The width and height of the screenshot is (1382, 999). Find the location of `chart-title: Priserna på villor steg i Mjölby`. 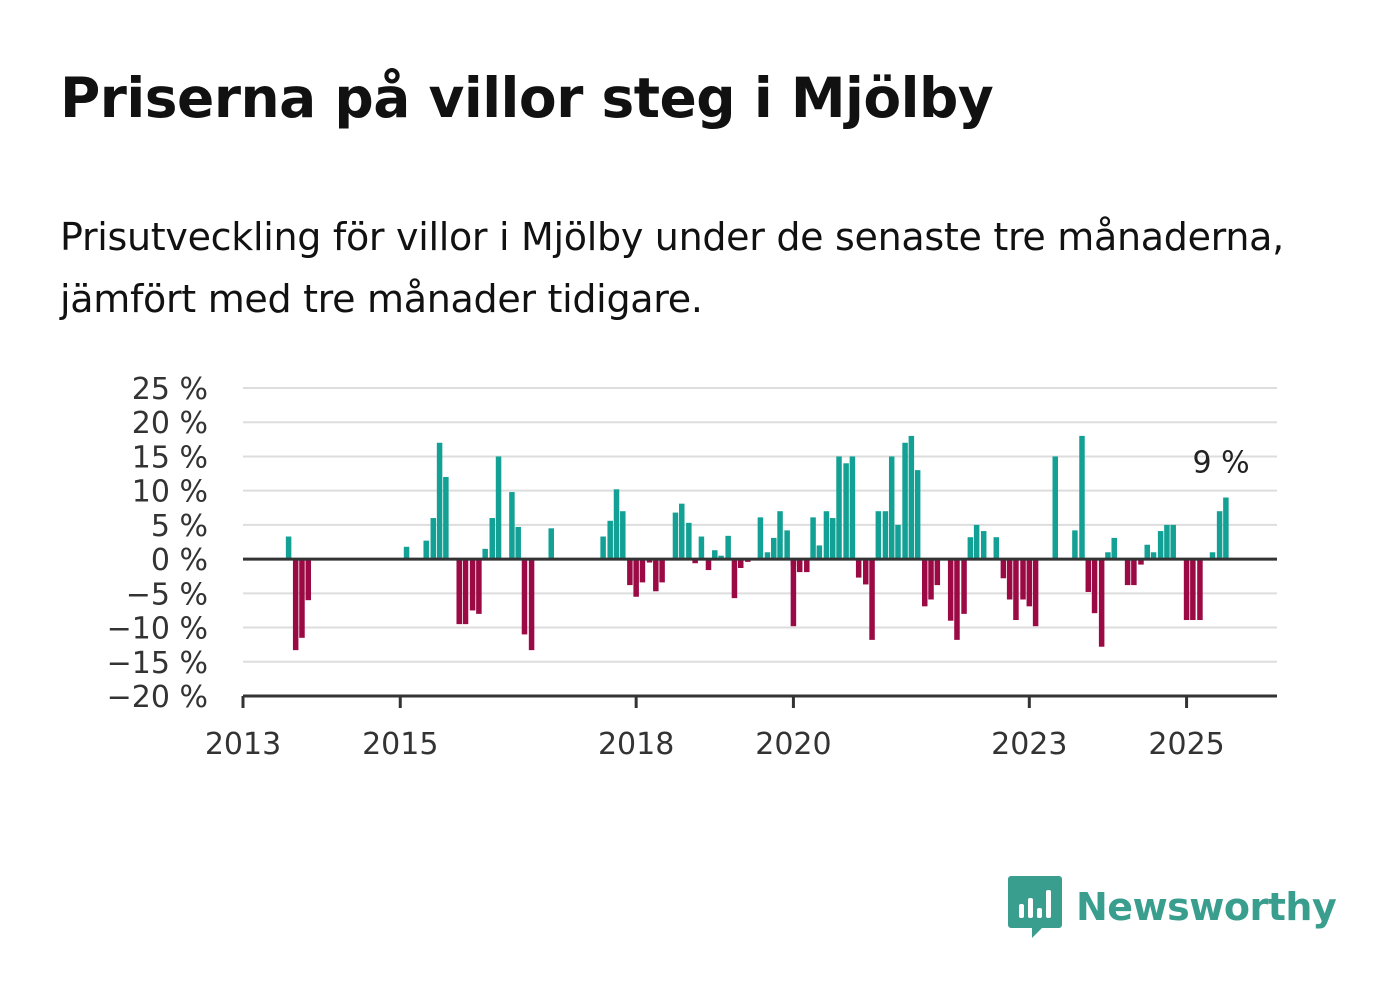

chart-title: Priserna på villor steg i Mjölby is located at coordinates (527, 98).